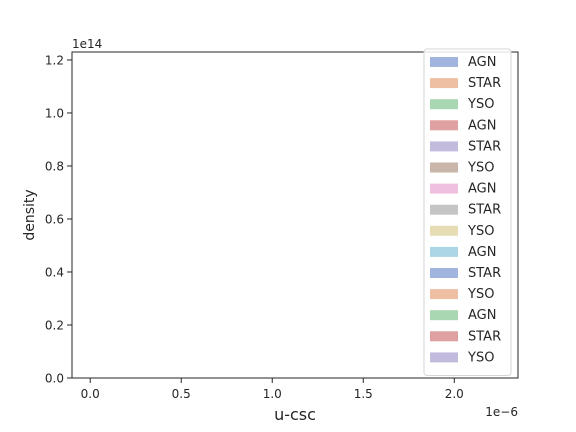  Describe the element at coordinates (54, 166) in the screenshot. I see `y-tick-label: 0.8` at that location.